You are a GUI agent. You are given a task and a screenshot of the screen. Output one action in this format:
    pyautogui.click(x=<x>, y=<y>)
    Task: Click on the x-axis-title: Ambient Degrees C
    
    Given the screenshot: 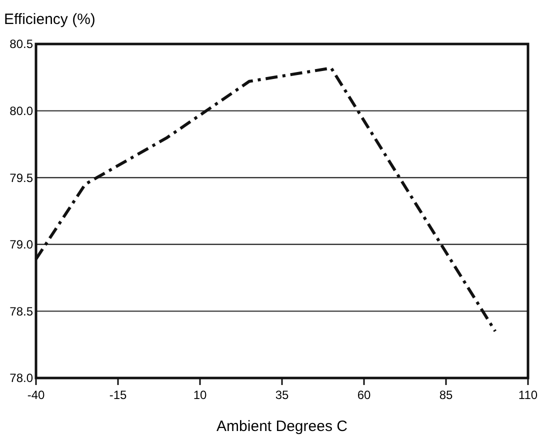 What is the action you would take?
    pyautogui.click(x=282, y=426)
    